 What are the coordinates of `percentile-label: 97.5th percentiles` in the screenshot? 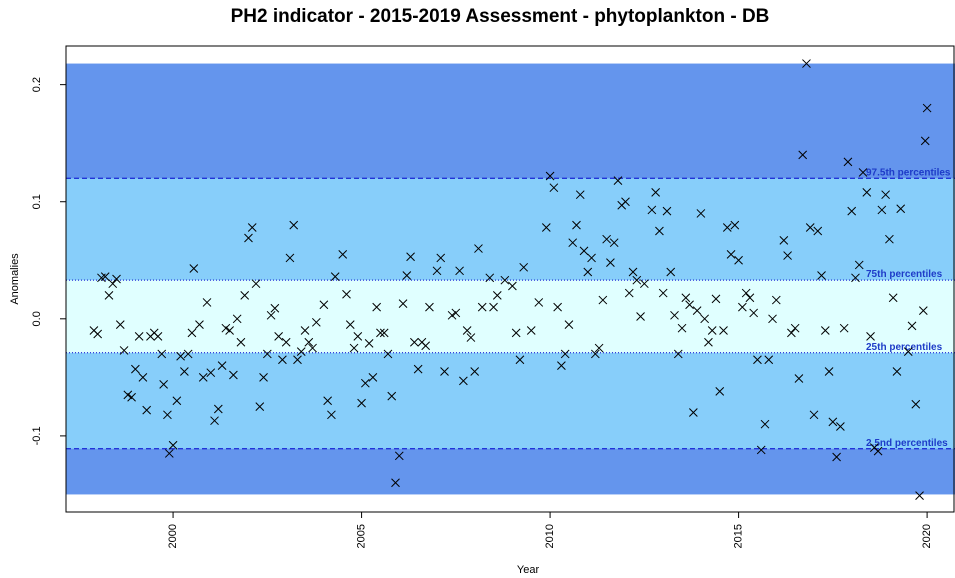 It's located at (908, 172).